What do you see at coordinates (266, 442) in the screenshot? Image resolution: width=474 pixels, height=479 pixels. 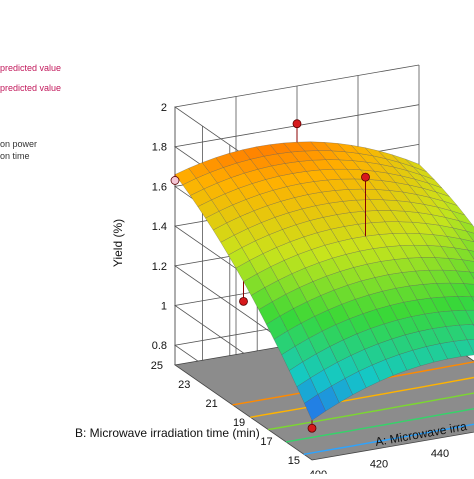 I see `y-tick-label: 17` at bounding box center [266, 442].